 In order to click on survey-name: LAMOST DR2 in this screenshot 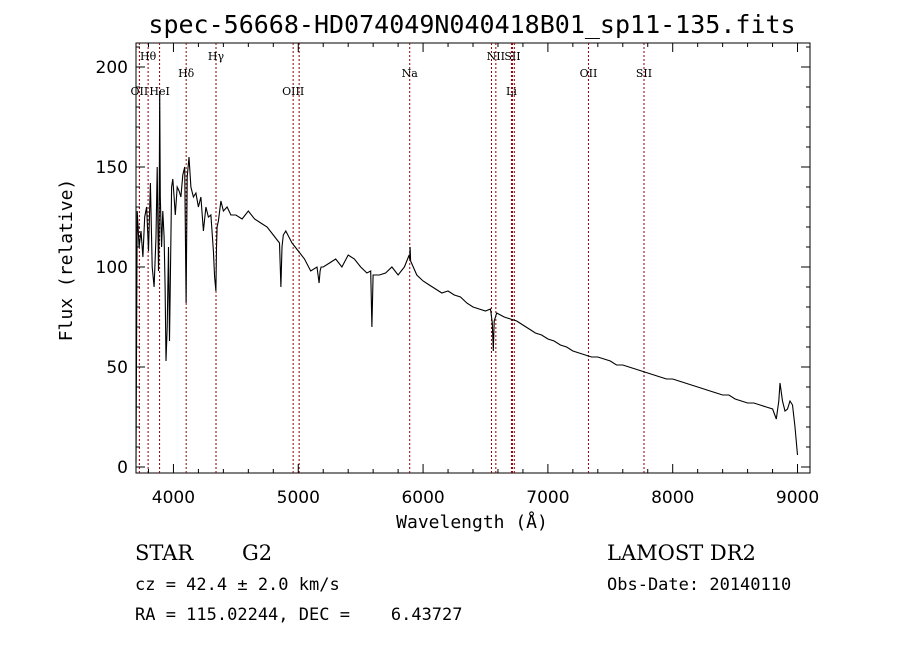, I will do `click(681, 553)`.